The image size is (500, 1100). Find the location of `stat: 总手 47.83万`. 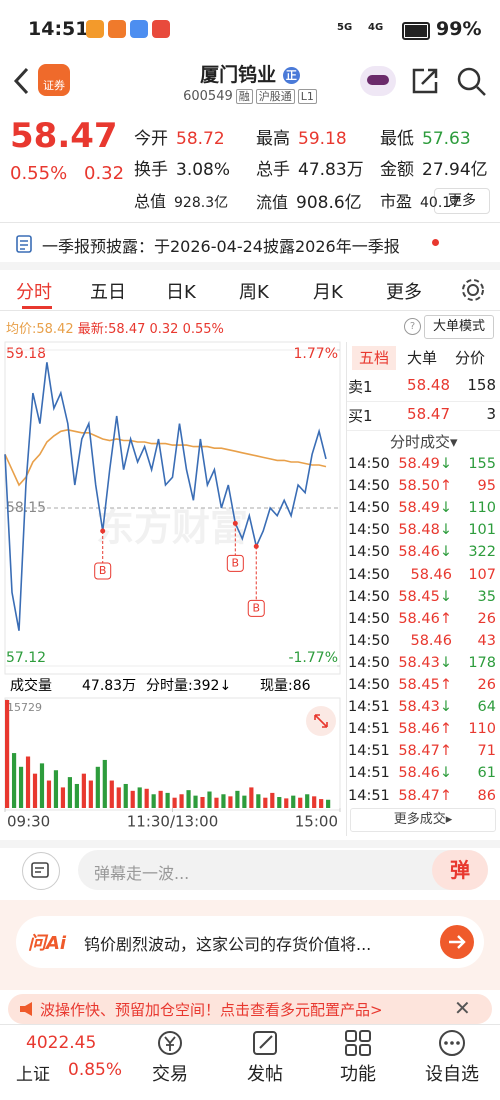

stat: 总手 47.83万 is located at coordinates (310, 167).